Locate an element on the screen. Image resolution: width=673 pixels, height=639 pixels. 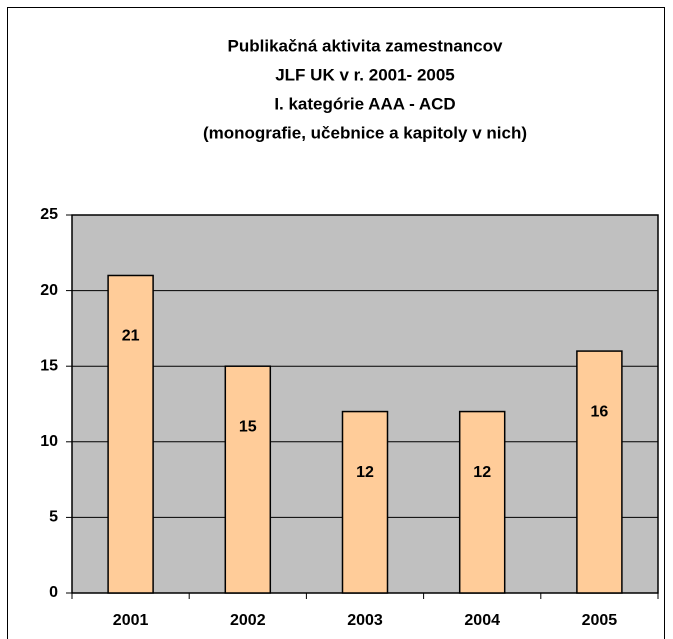
y-tick-label: 20 is located at coordinates (49, 290).